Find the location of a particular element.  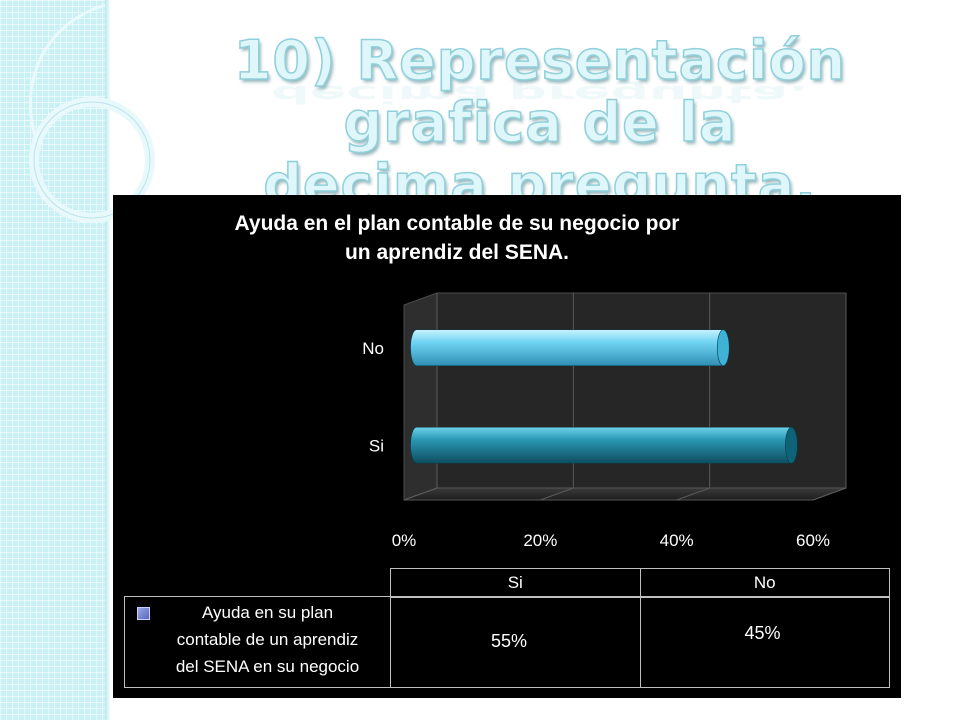

data-table-header: Si No is located at coordinates (640, 583).